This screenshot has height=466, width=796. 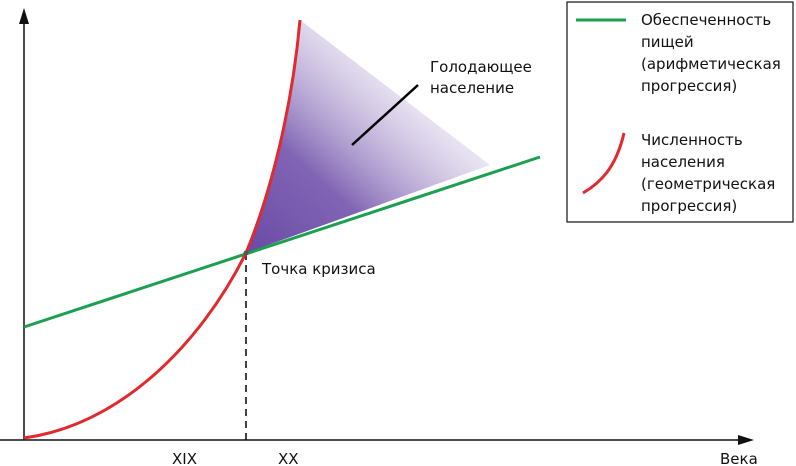 What do you see at coordinates (24, 16) in the screenshot?
I see `y-axis-arrow-icon` at bounding box center [24, 16].